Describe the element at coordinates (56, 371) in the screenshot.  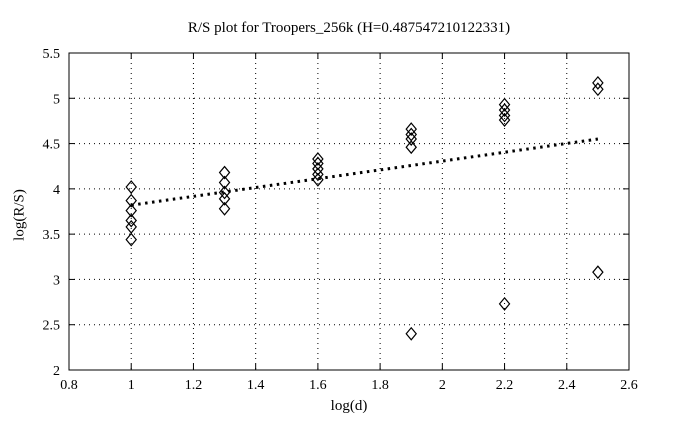
I see `y-tick-label: 2` at that location.